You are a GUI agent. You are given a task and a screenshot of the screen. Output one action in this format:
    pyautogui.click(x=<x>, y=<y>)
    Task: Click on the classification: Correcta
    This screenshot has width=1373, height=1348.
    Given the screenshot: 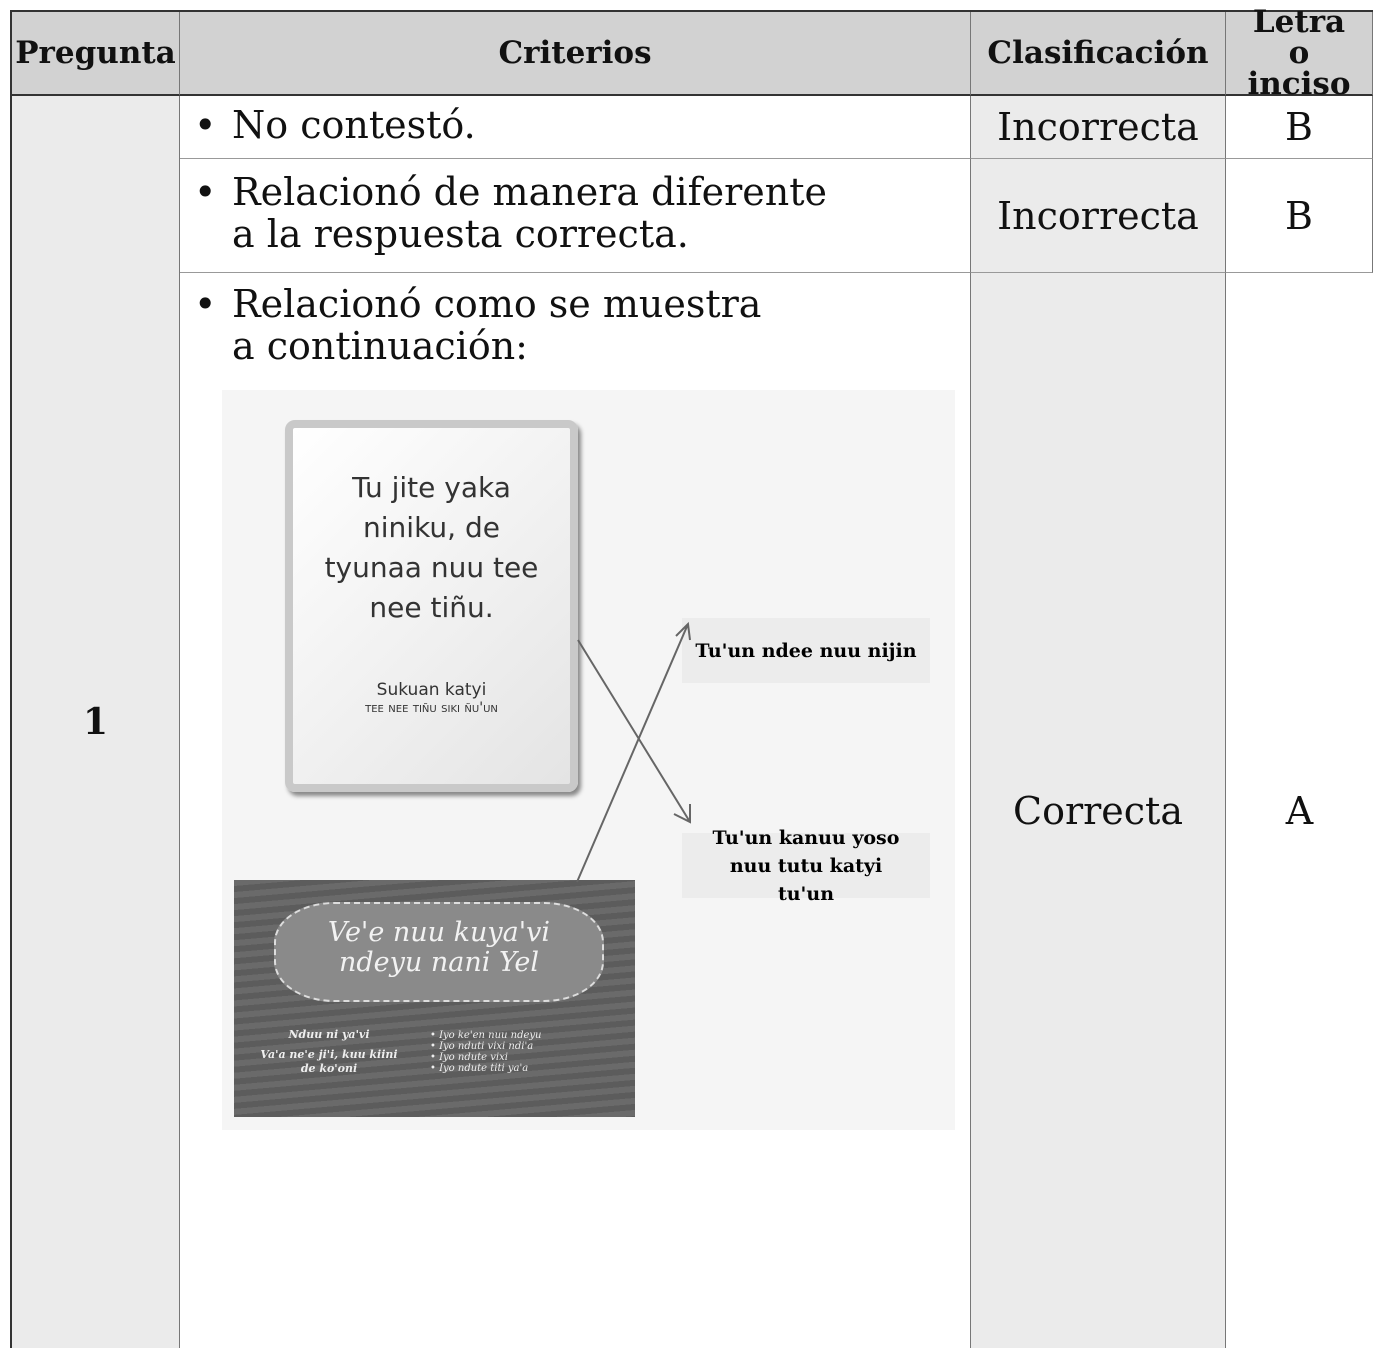 What is the action you would take?
    pyautogui.click(x=1098, y=810)
    